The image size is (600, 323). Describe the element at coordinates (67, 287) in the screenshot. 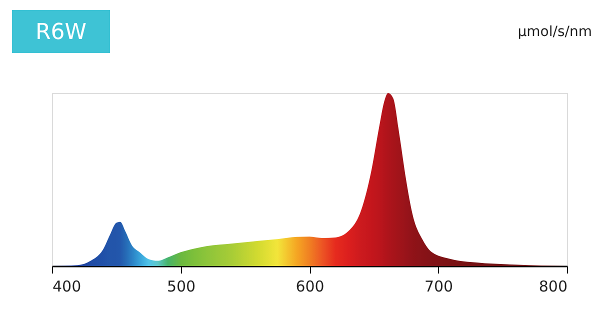

I see `x-tick-label: 400` at that location.